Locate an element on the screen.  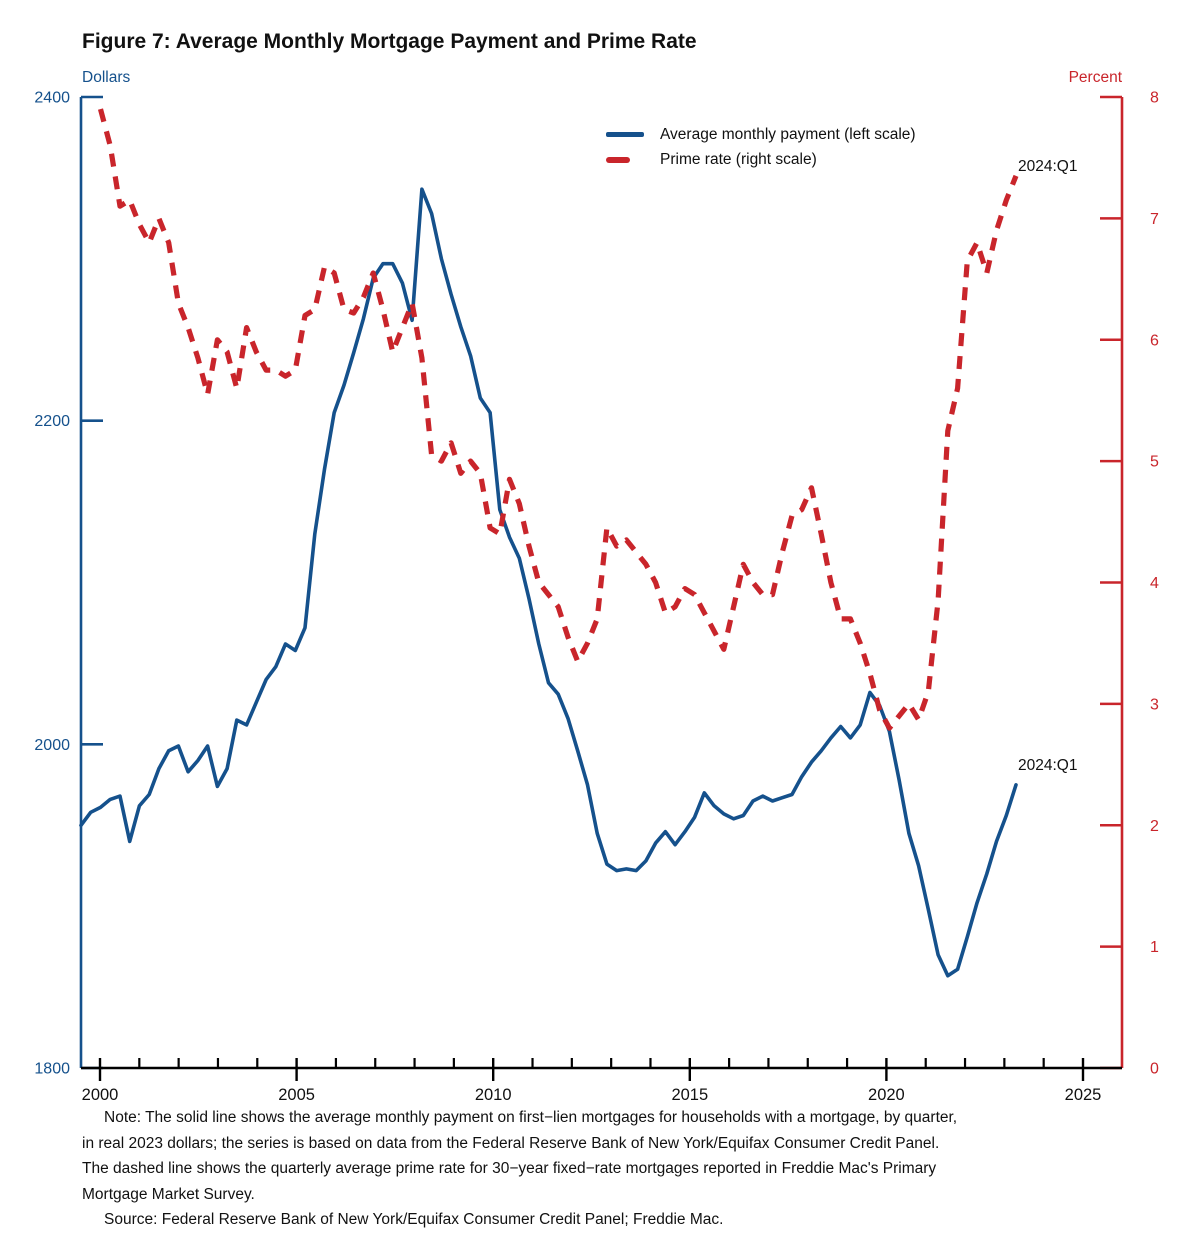
legend-label-payment: Average monthly payment (left scale) is located at coordinates (788, 134).